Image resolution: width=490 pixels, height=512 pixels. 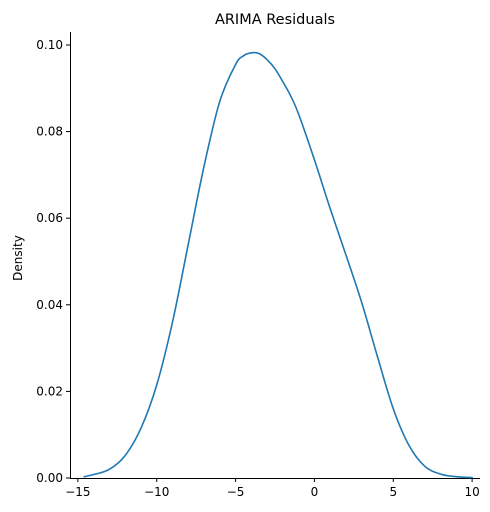 I want to click on y-axis-label: Density, so click(x=18, y=258).